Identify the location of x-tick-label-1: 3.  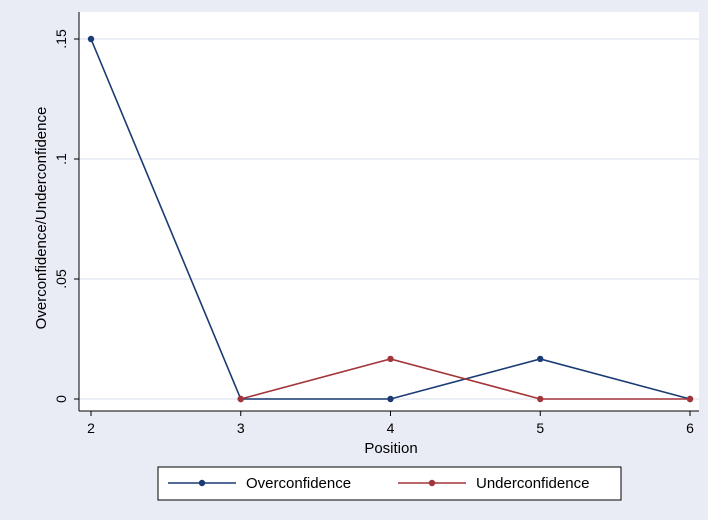
(241, 428).